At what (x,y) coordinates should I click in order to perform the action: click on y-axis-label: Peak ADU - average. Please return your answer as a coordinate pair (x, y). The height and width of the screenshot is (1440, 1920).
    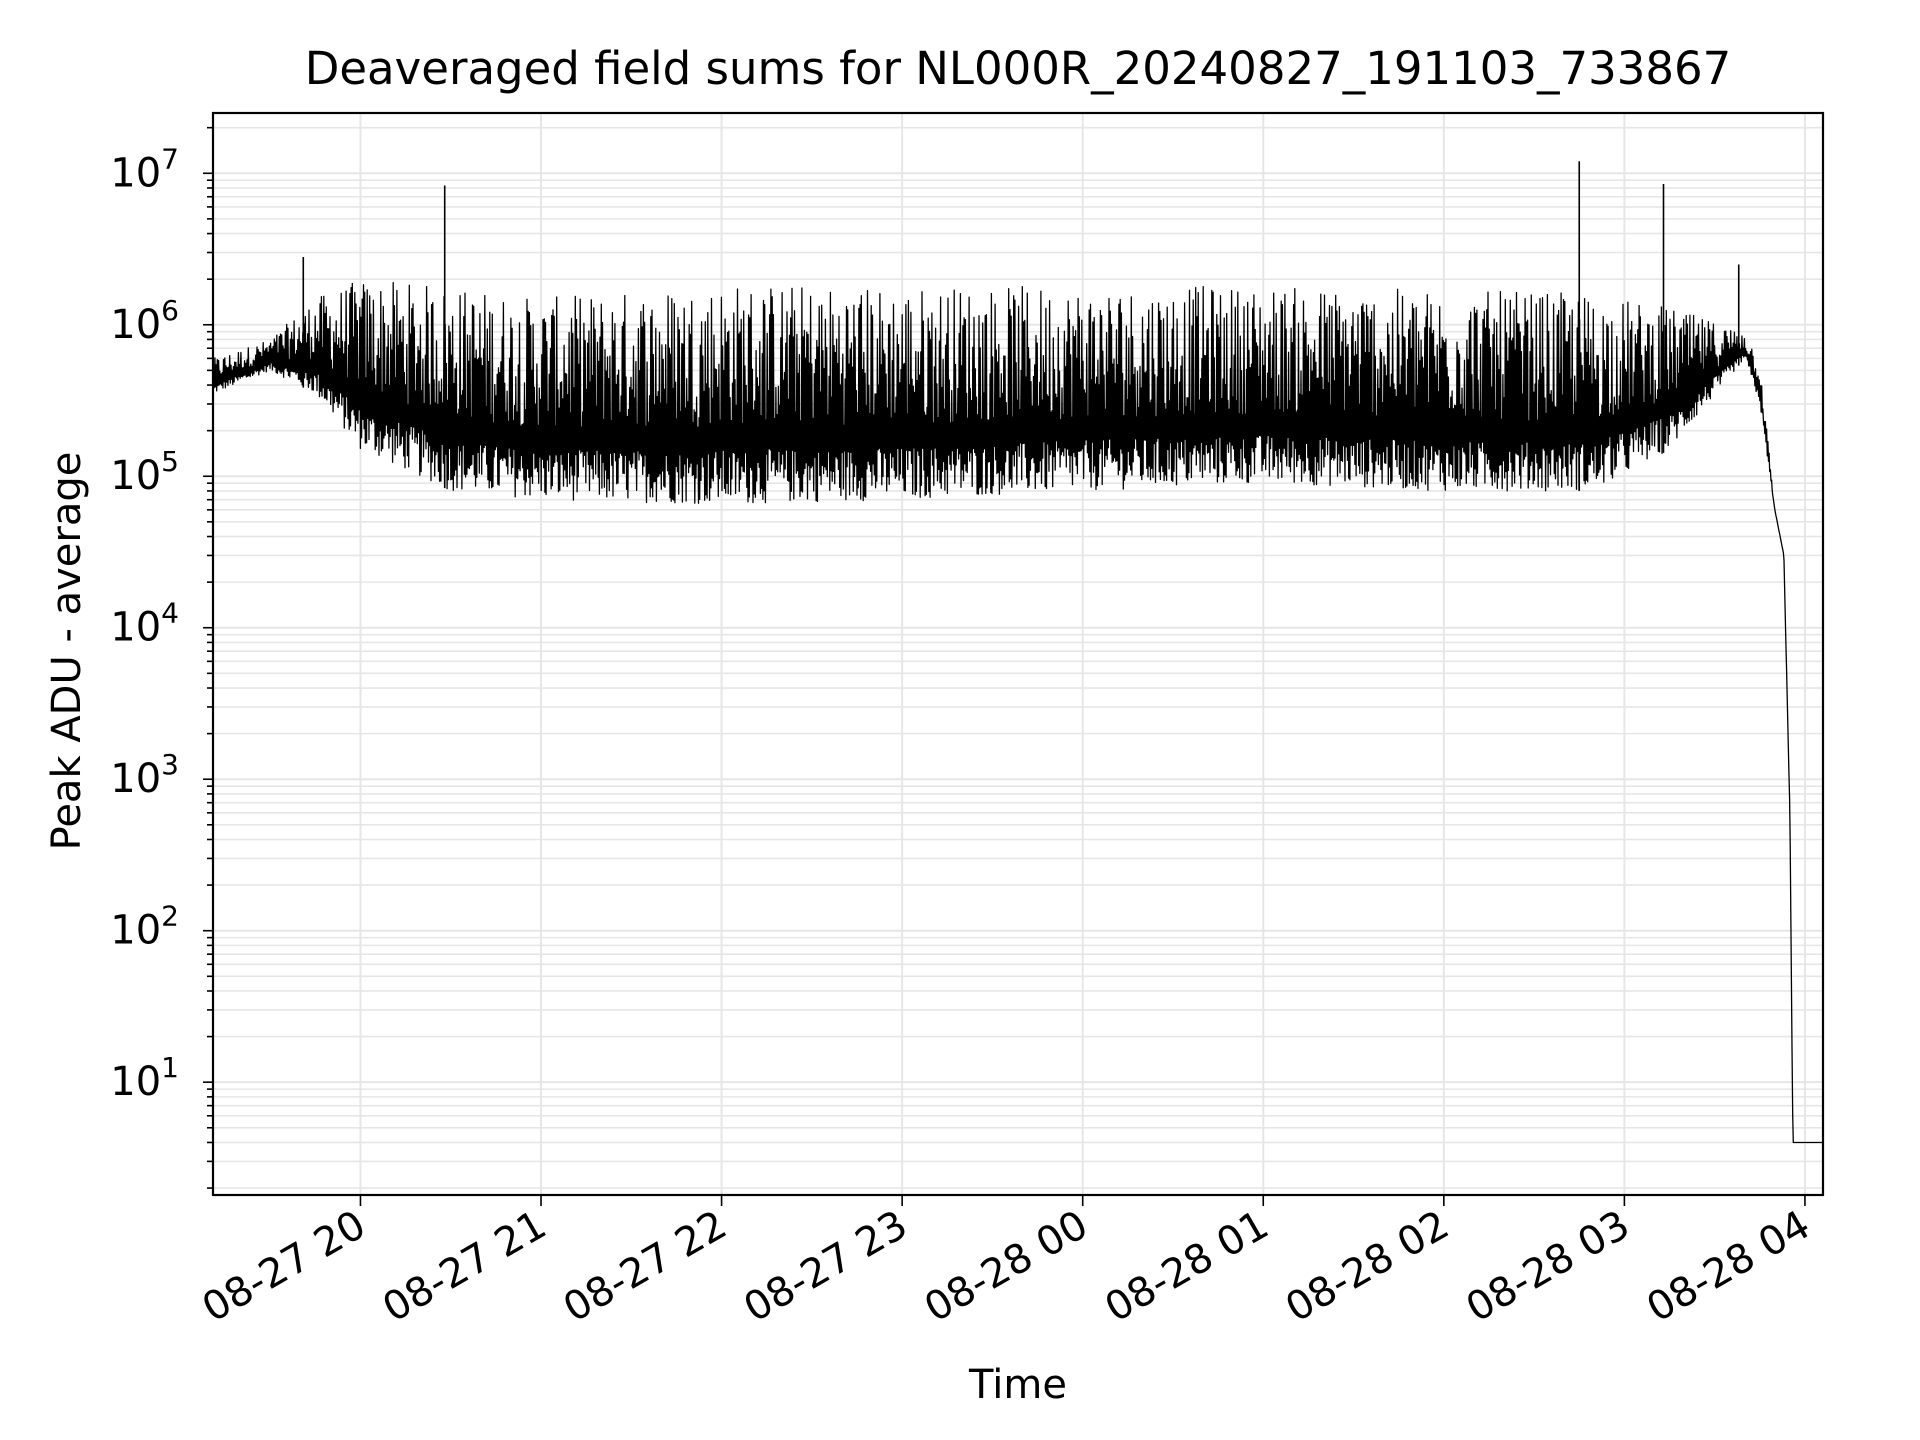
    Looking at the image, I should click on (67, 651).